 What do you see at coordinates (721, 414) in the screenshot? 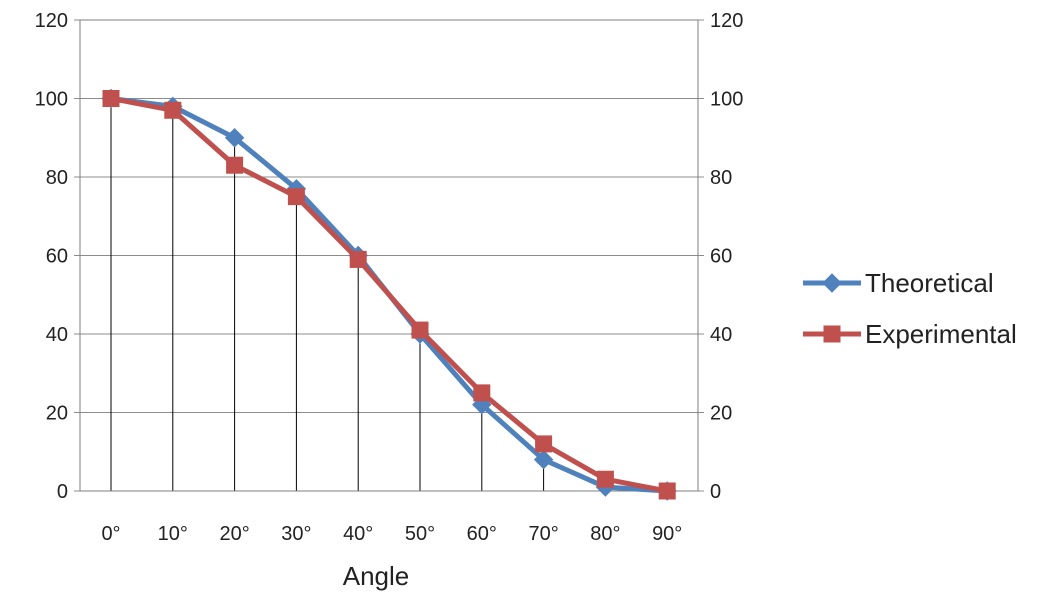
I see `y-tick-label-right: 20` at bounding box center [721, 414].